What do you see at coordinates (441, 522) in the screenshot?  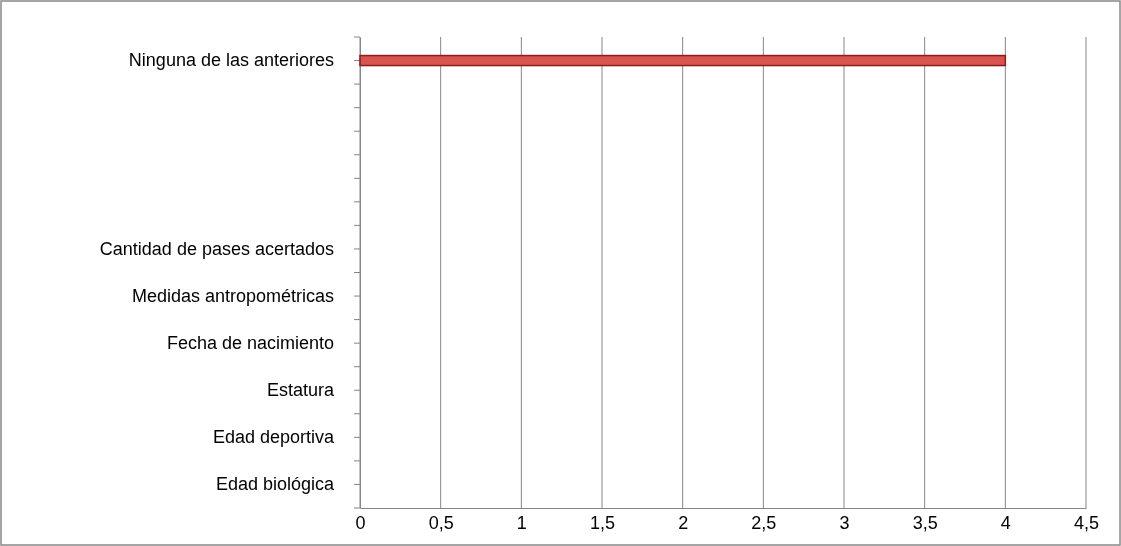 I see `x-tick-label: 0,5` at bounding box center [441, 522].